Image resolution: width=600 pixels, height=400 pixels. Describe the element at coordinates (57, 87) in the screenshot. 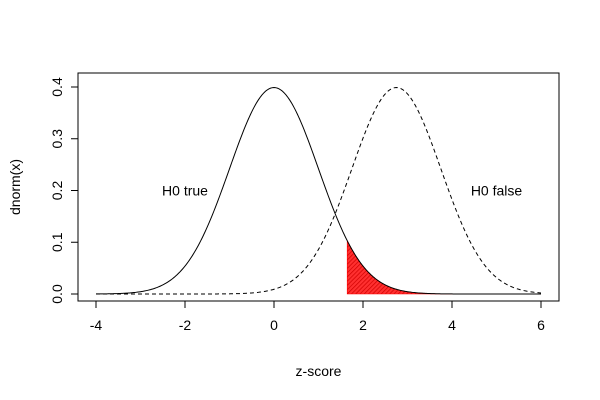

I see `y-tick-label: 0.4` at that location.